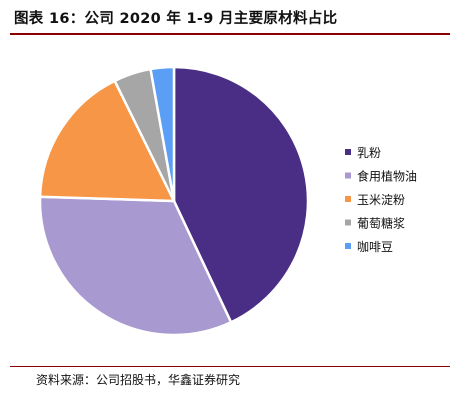 The height and width of the screenshot is (403, 458). What do you see at coordinates (230, 34) in the screenshot?
I see `title-divider` at bounding box center [230, 34].